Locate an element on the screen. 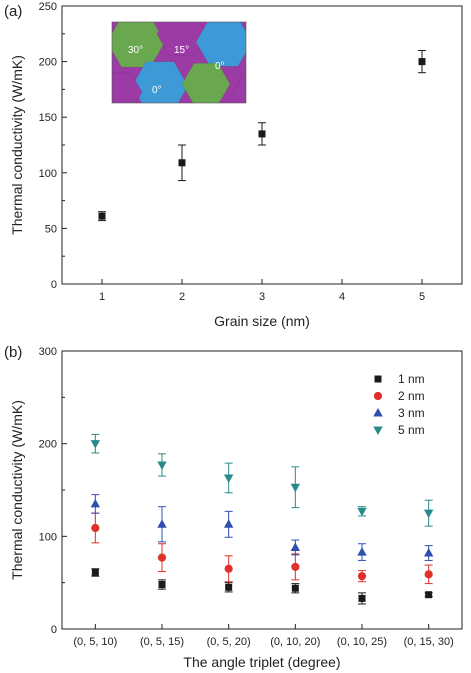  plot-b-xlabel: The angle triplet (degree) is located at coordinates (261, 662).